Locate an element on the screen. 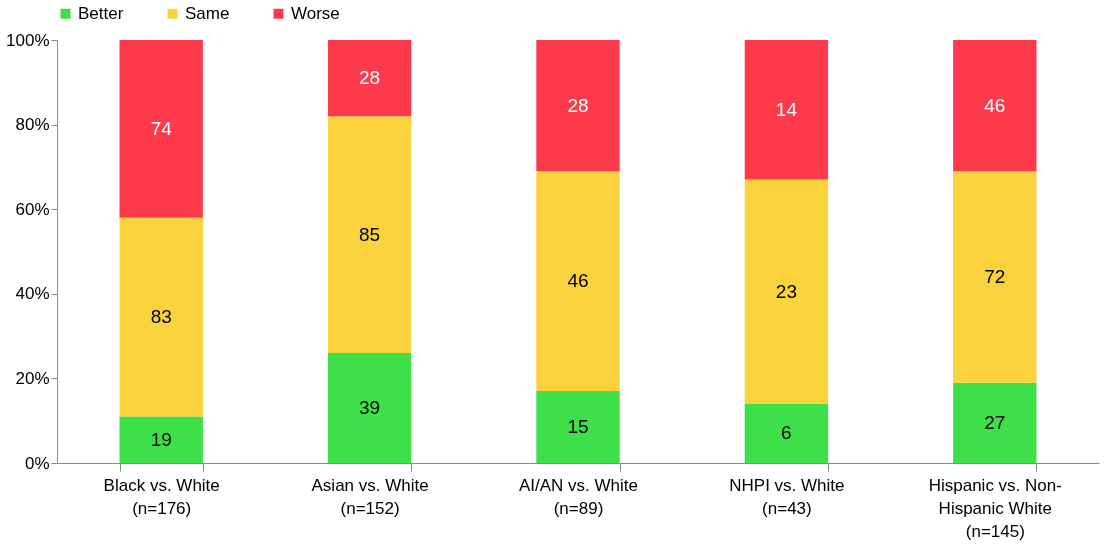 The image size is (1109, 544). legend-label: Same is located at coordinates (207, 13).